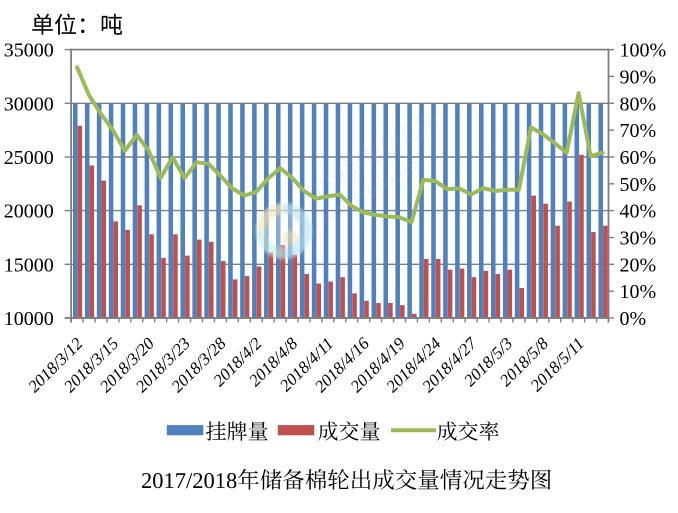 The width and height of the screenshot is (678, 513). Describe the element at coordinates (29, 158) in the screenshot. I see `svg-text: 25000` at that location.